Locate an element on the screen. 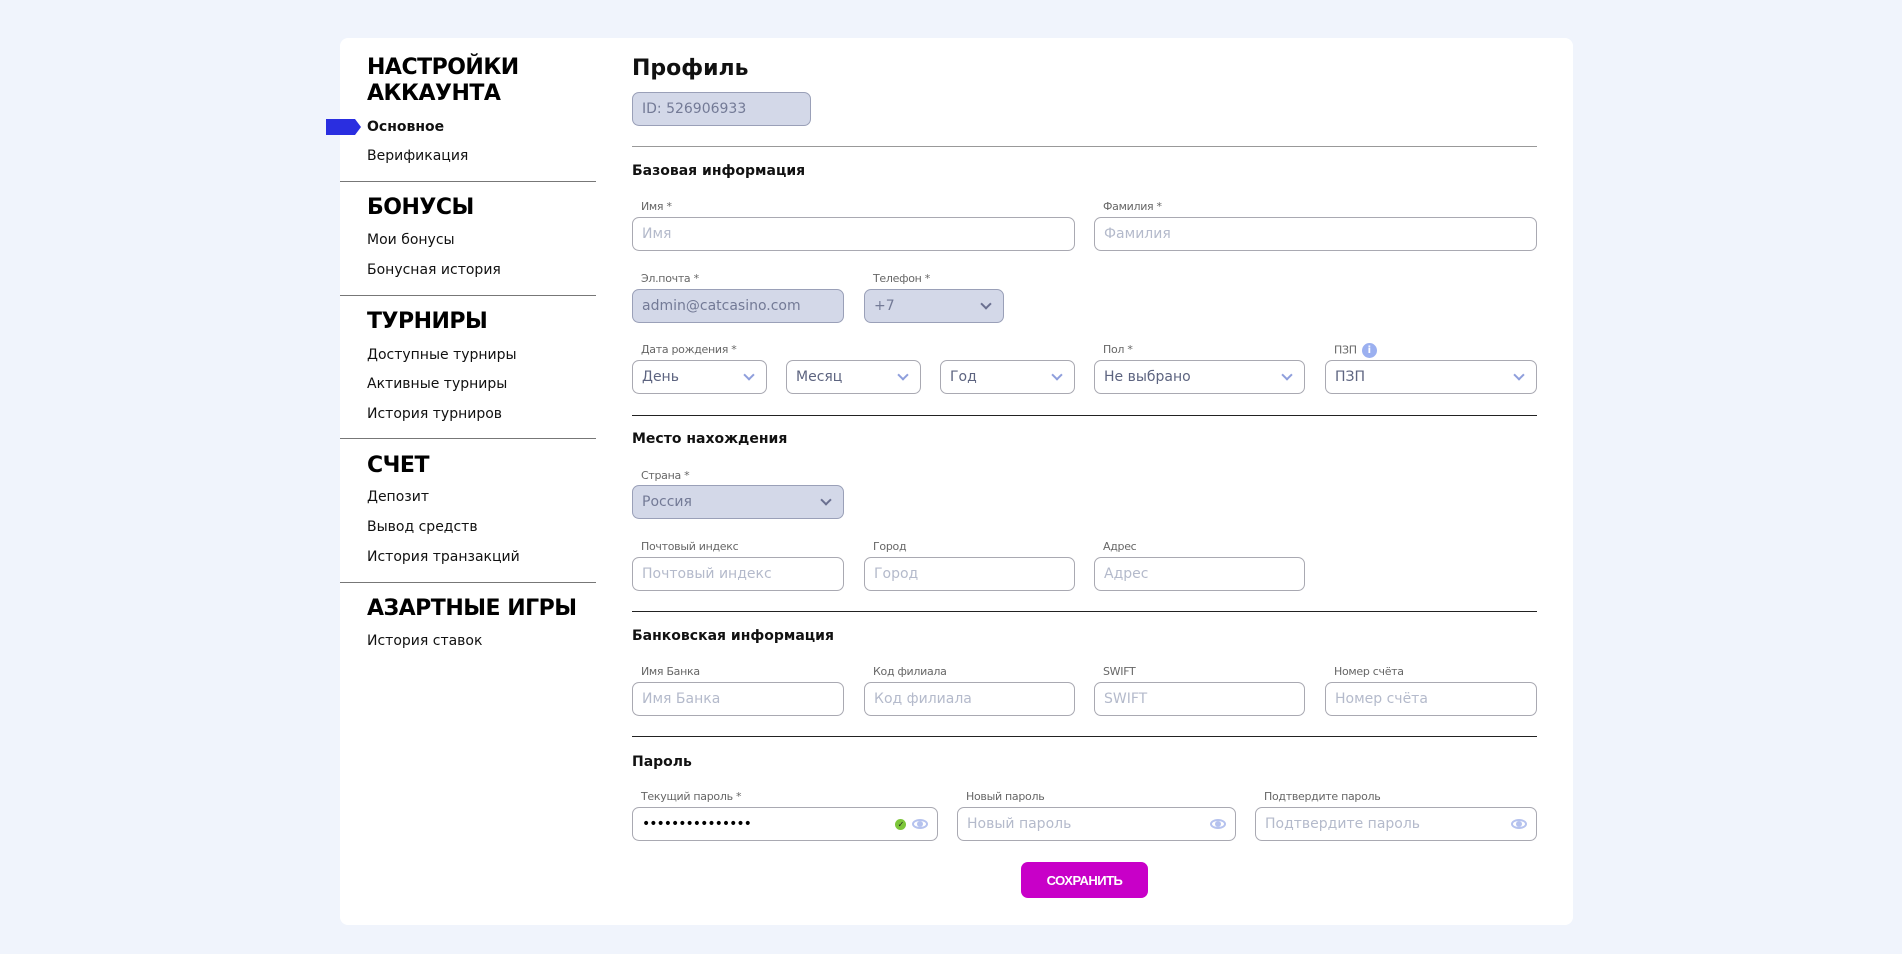  section-heading-password: Пароль is located at coordinates (662, 762).